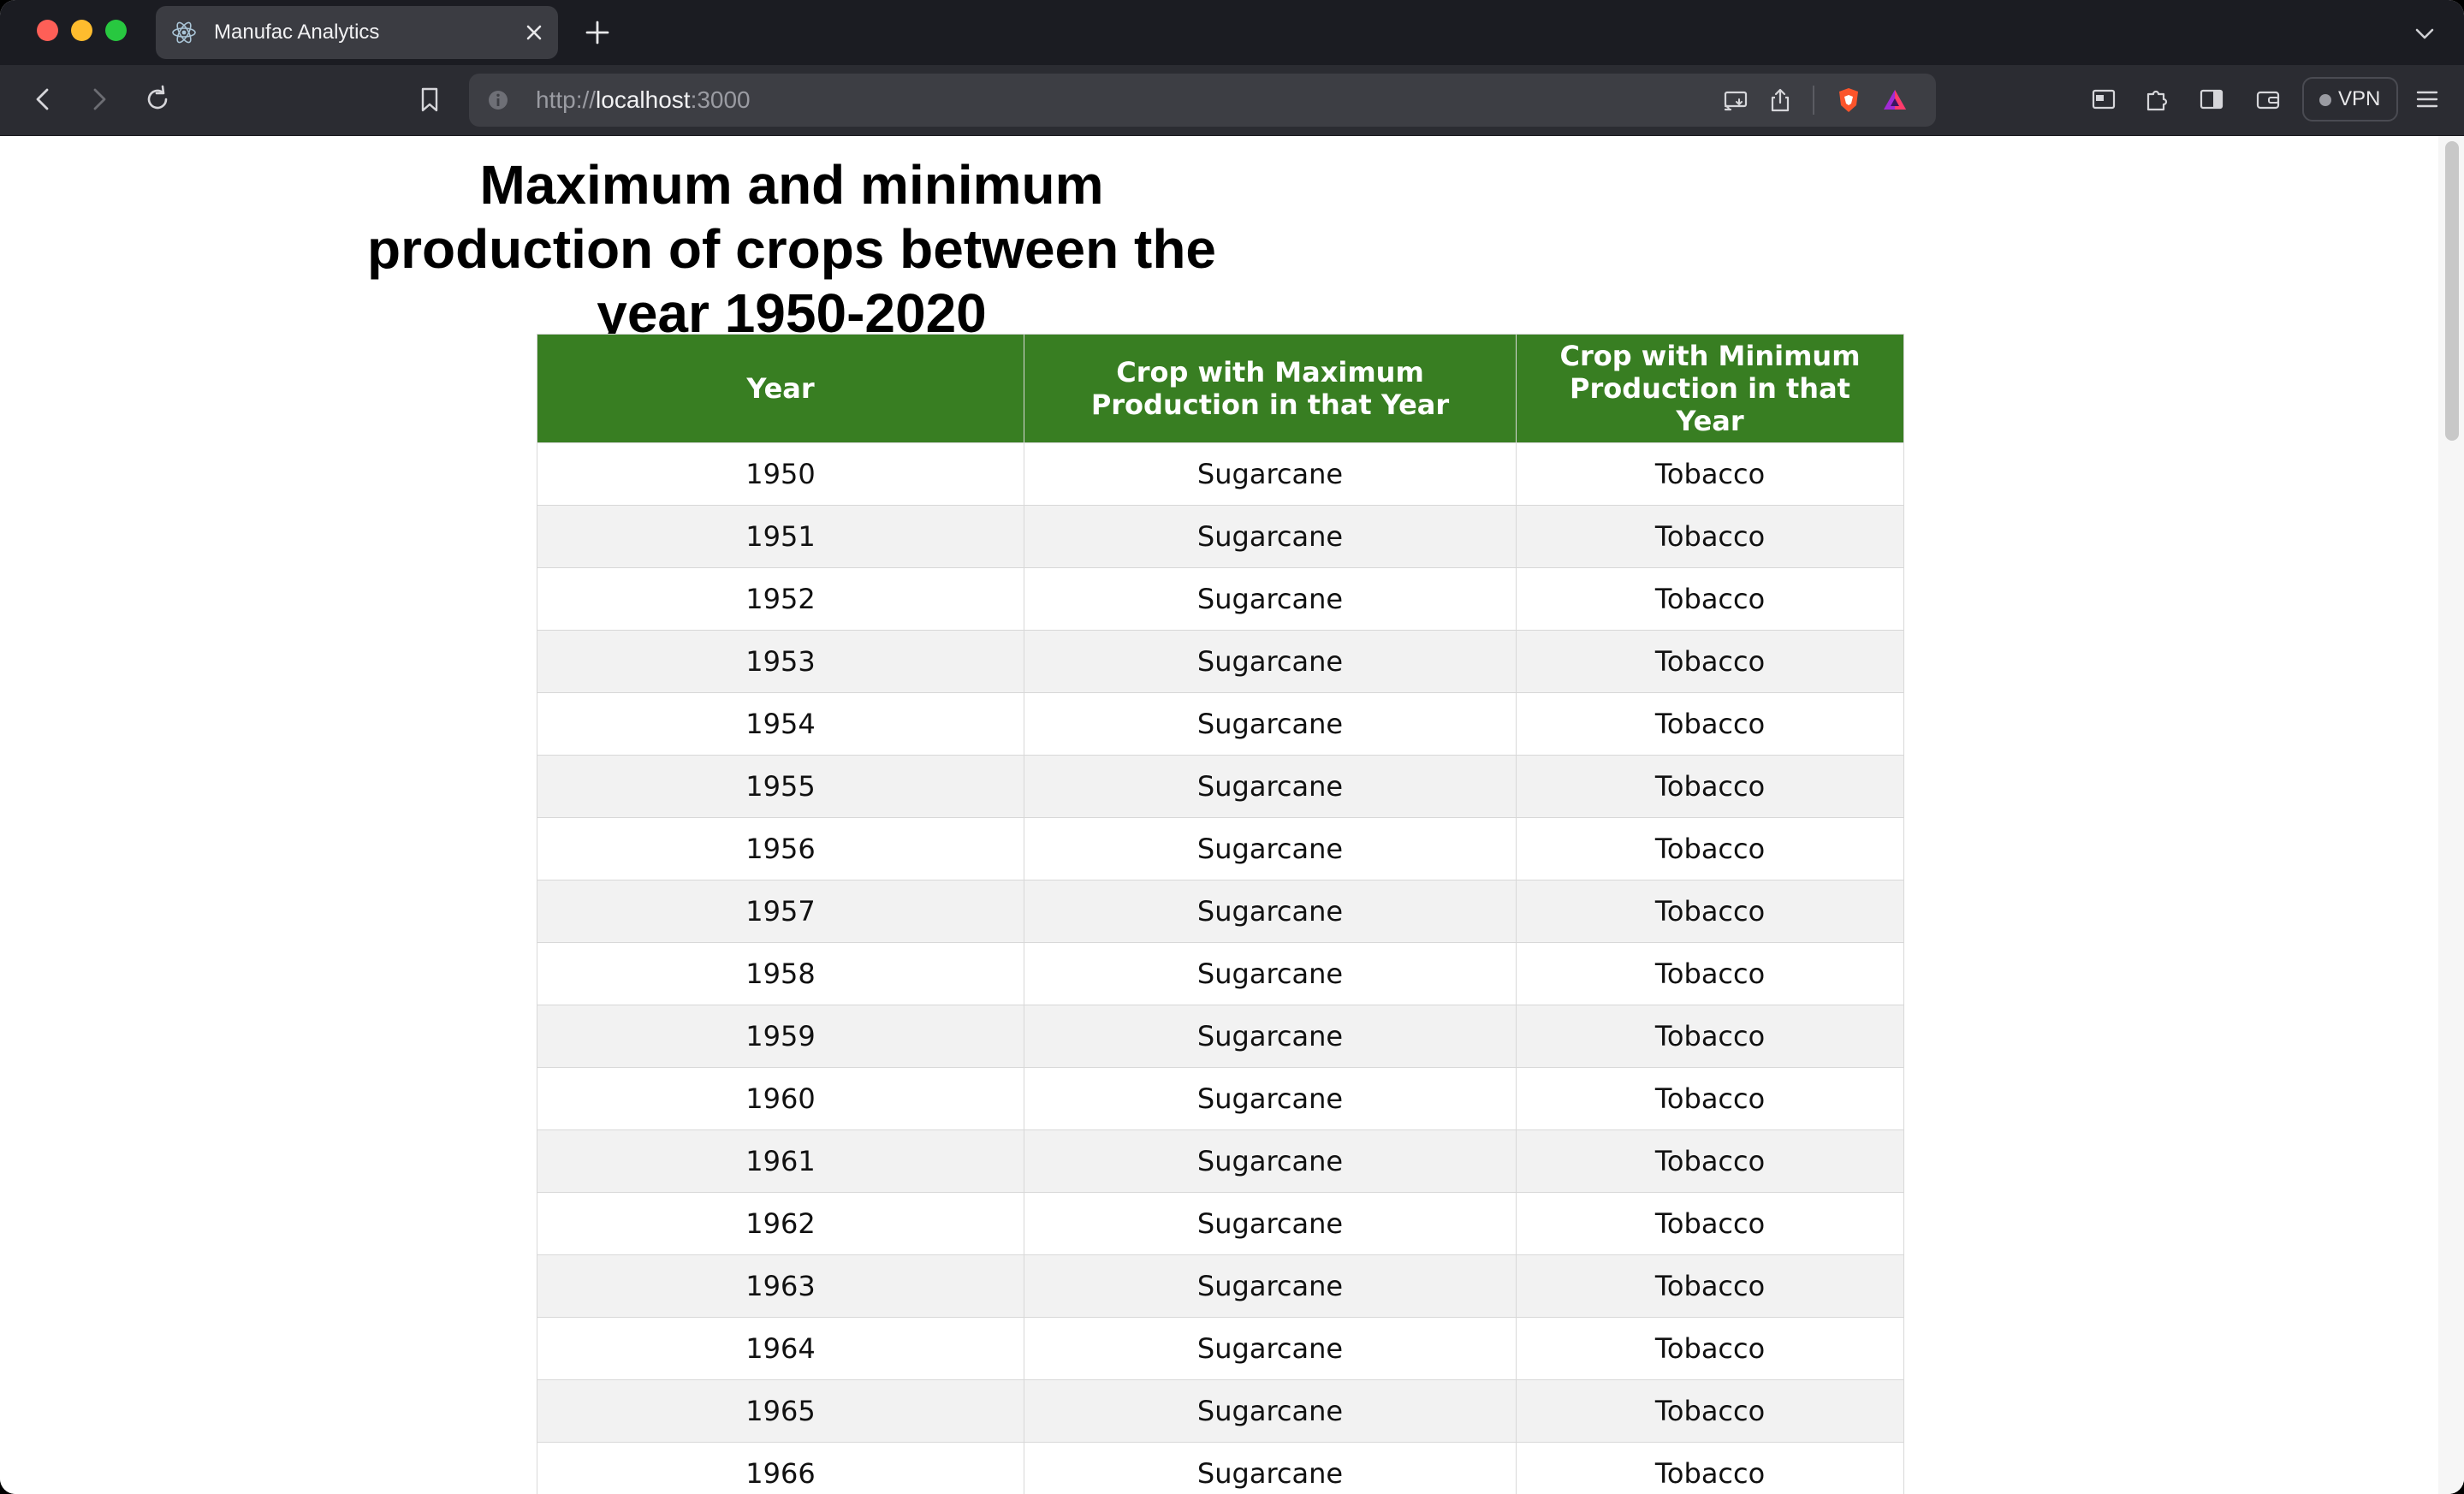 The width and height of the screenshot is (2464, 1494). What do you see at coordinates (780, 973) in the screenshot?
I see `cell-year: 1958` at bounding box center [780, 973].